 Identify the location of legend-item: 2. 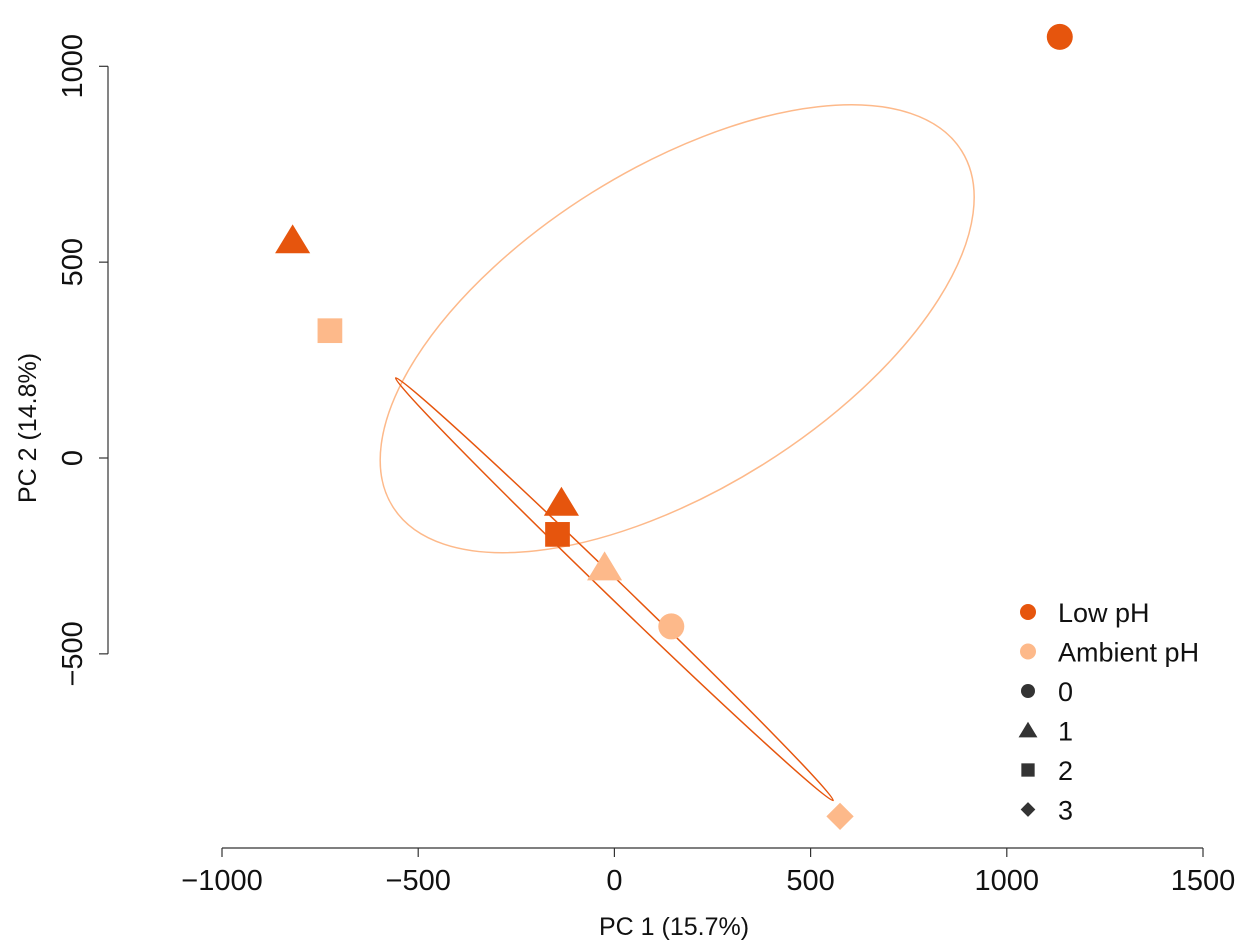
(1047, 771).